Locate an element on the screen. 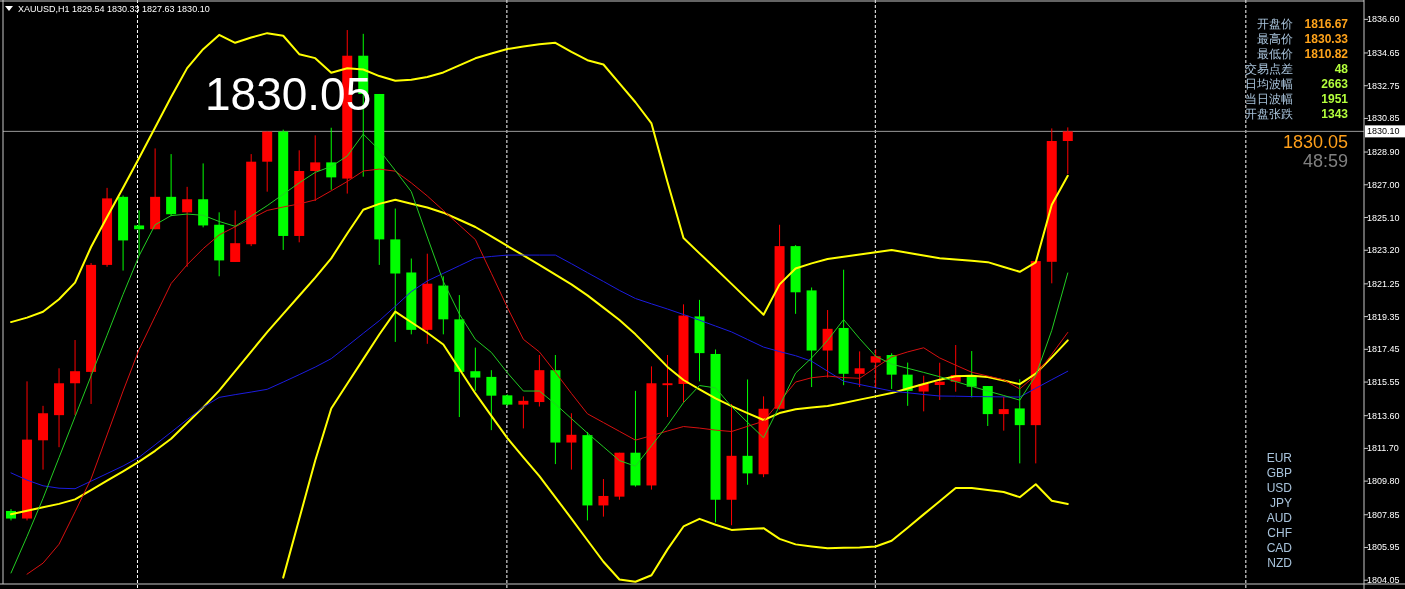 The image size is (1405, 589). chart-title: XAUUSD,H1 1829.54 1830.33 1827.63 1830.10 is located at coordinates (114, 9).